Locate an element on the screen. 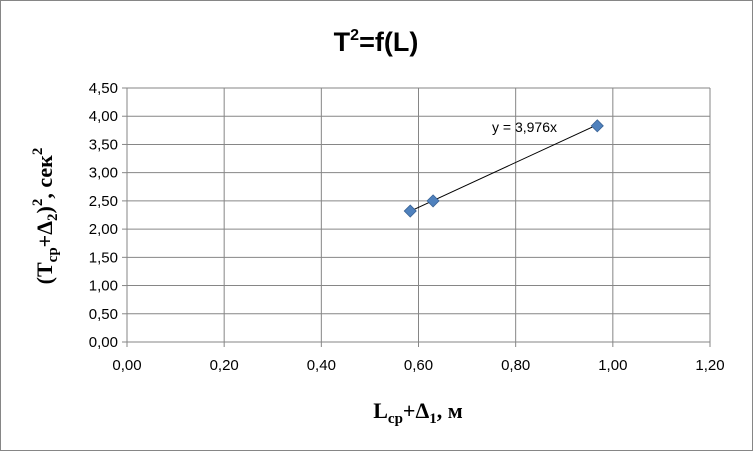 The width and height of the screenshot is (753, 451). x-tick-labels: 0,00 0,20 0,40 0,60 0,80 1,00 1,20 is located at coordinates (418, 365).